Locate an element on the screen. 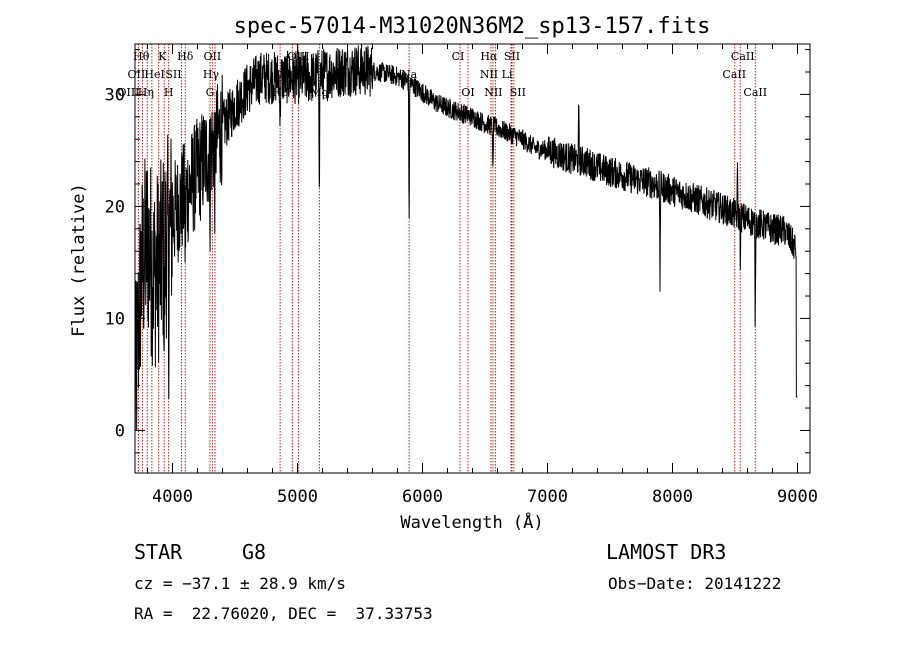  y-axis-label: Flux (relative) is located at coordinates (79, 260).